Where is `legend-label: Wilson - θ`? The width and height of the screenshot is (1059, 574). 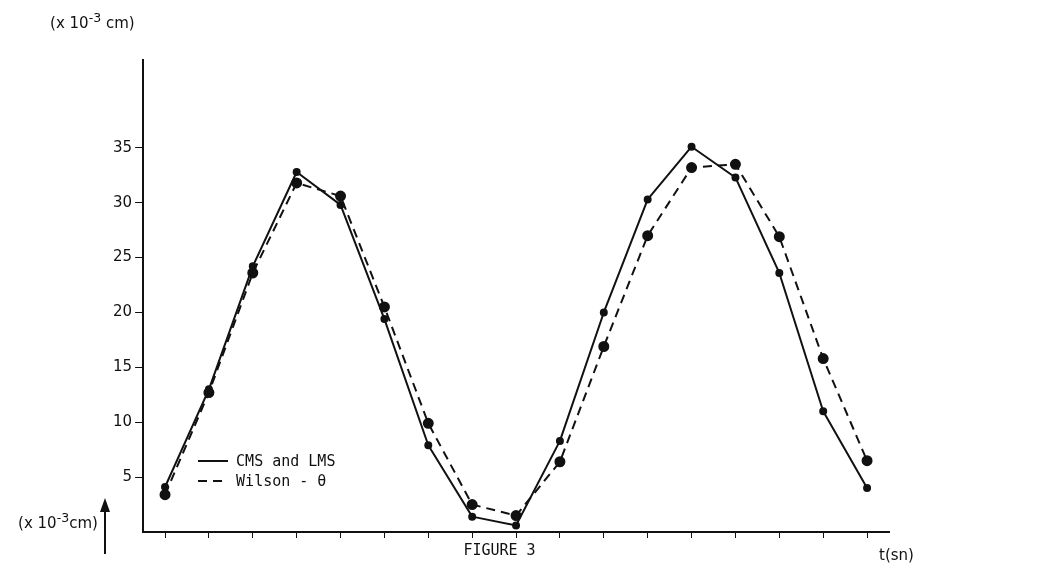 legend-label: Wilson - θ is located at coordinates (281, 481).